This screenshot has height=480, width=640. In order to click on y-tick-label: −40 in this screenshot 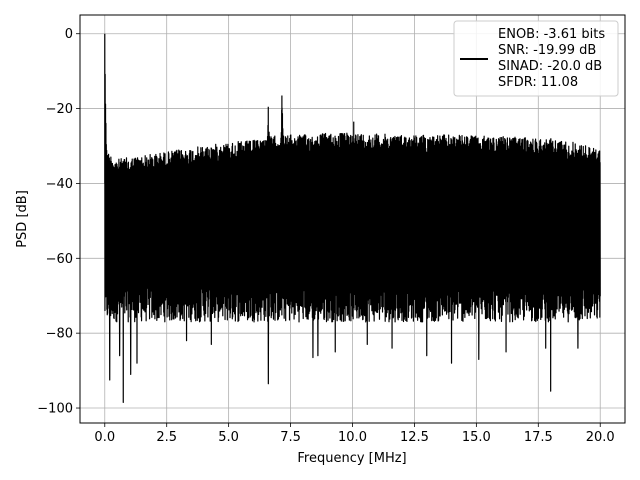, I will do `click(59, 184)`.